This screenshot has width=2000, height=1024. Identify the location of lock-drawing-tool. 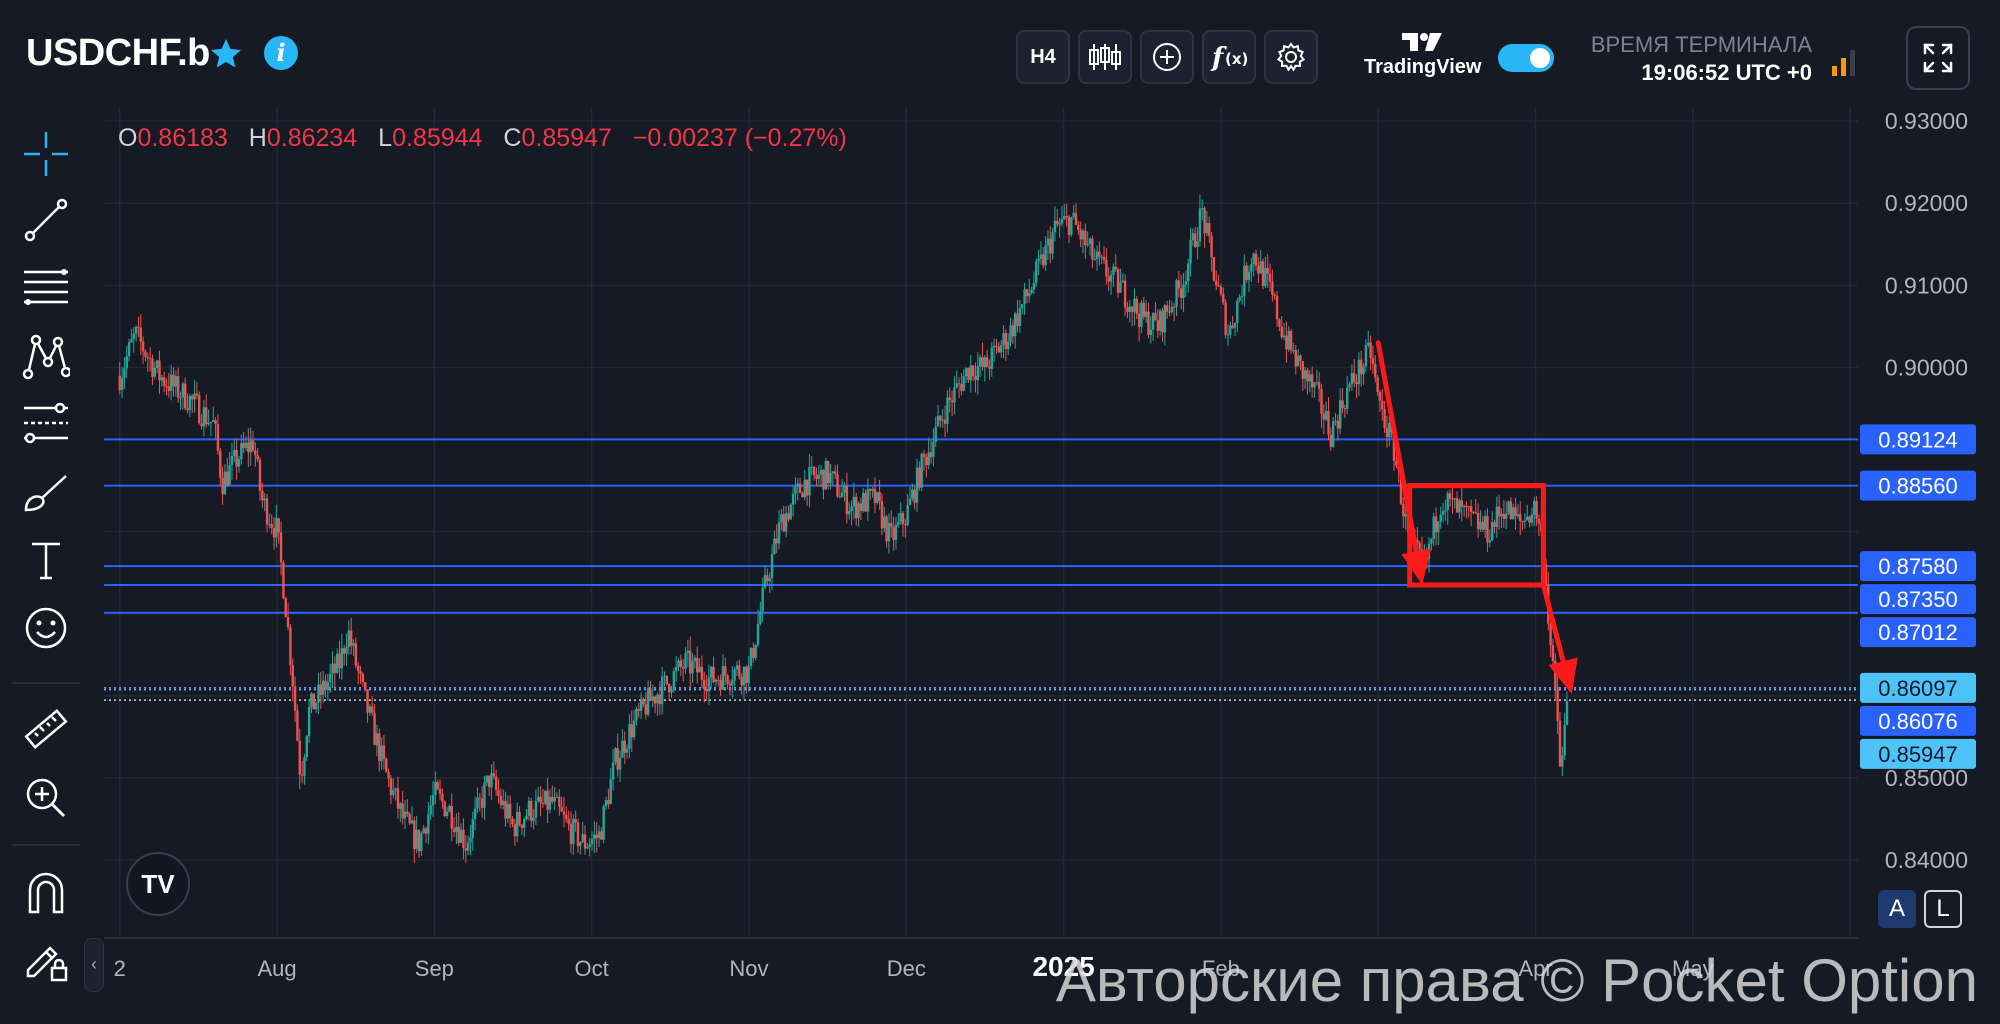
(46, 960).